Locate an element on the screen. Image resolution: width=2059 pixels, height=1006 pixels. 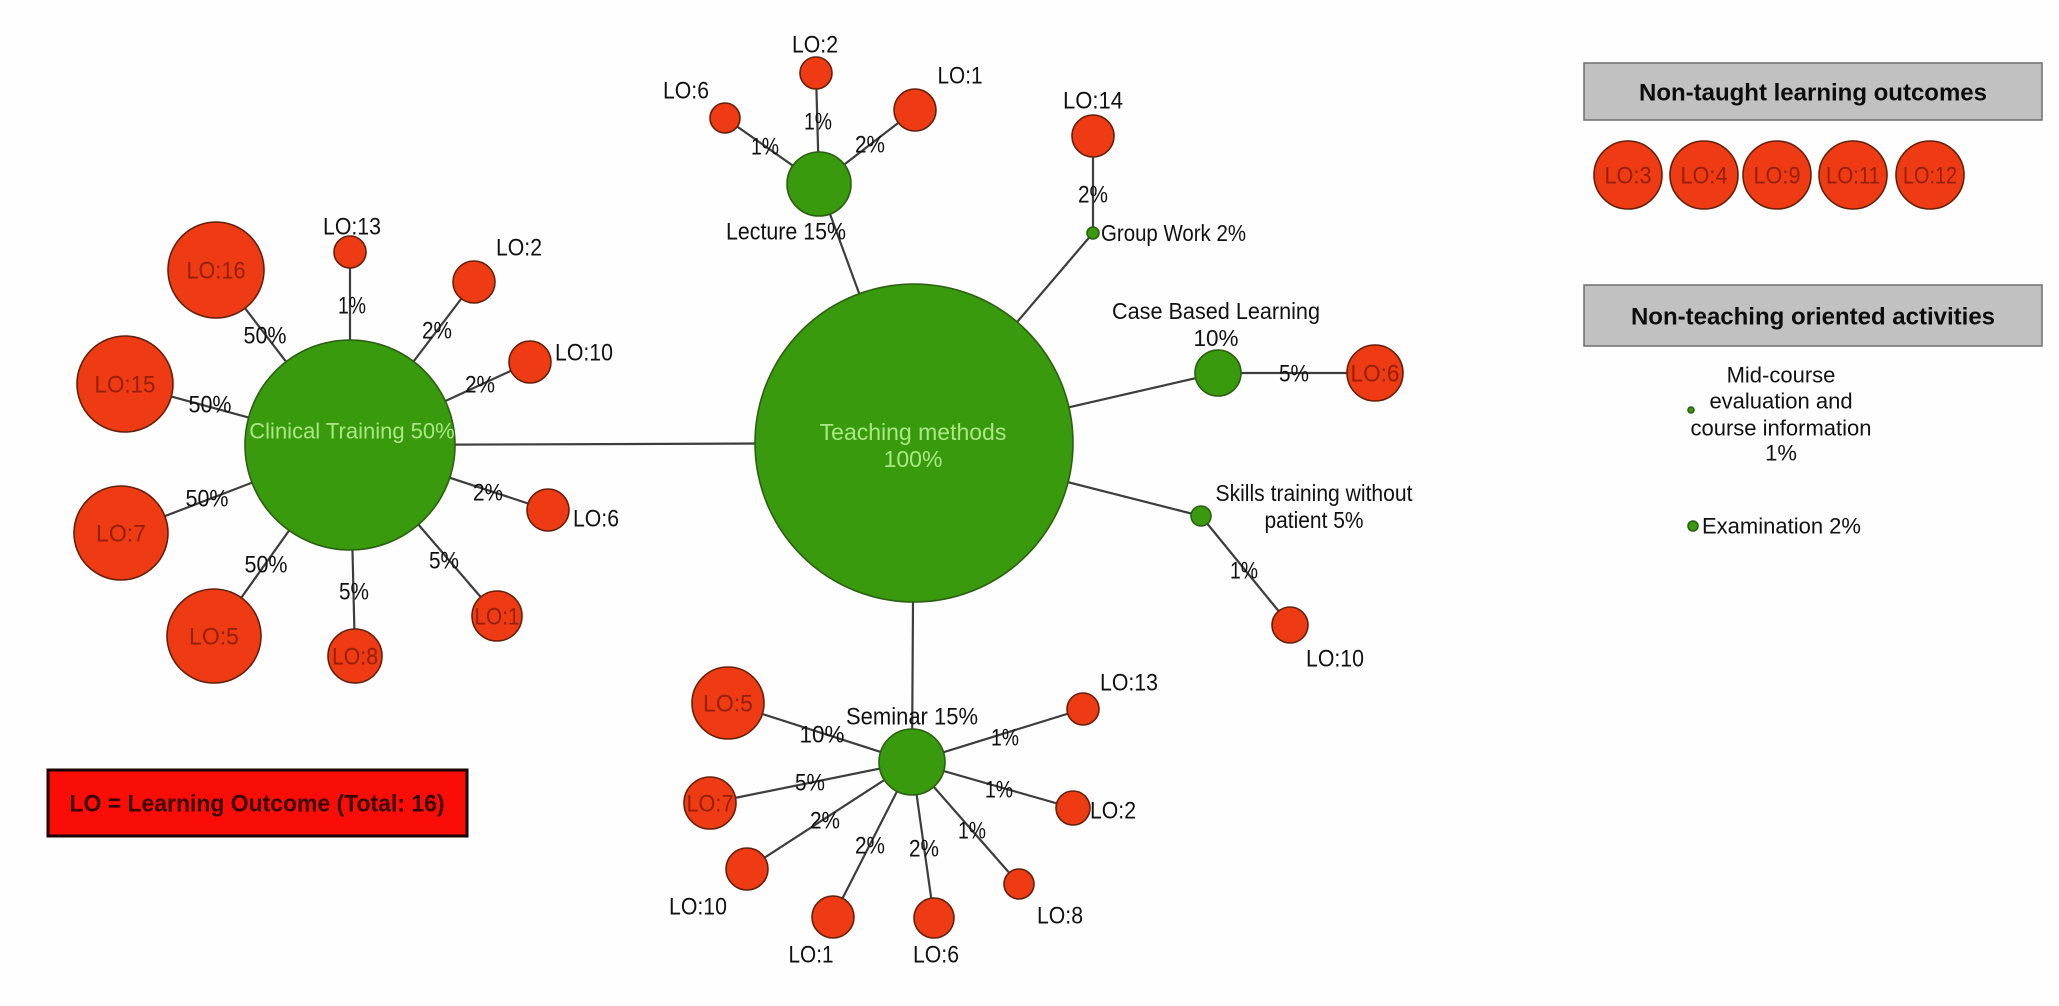
svg-text: Examination 2% is located at coordinates (1781, 526).